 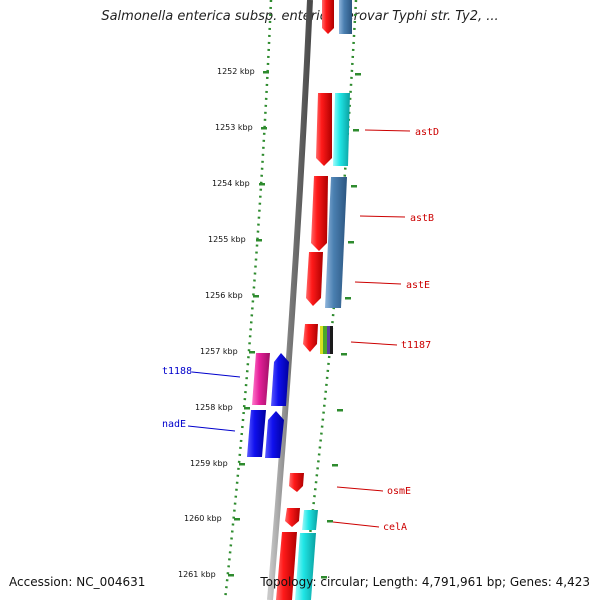 What do you see at coordinates (319, 213) in the screenshot?
I see `gene-arrow-astB-red` at bounding box center [319, 213].